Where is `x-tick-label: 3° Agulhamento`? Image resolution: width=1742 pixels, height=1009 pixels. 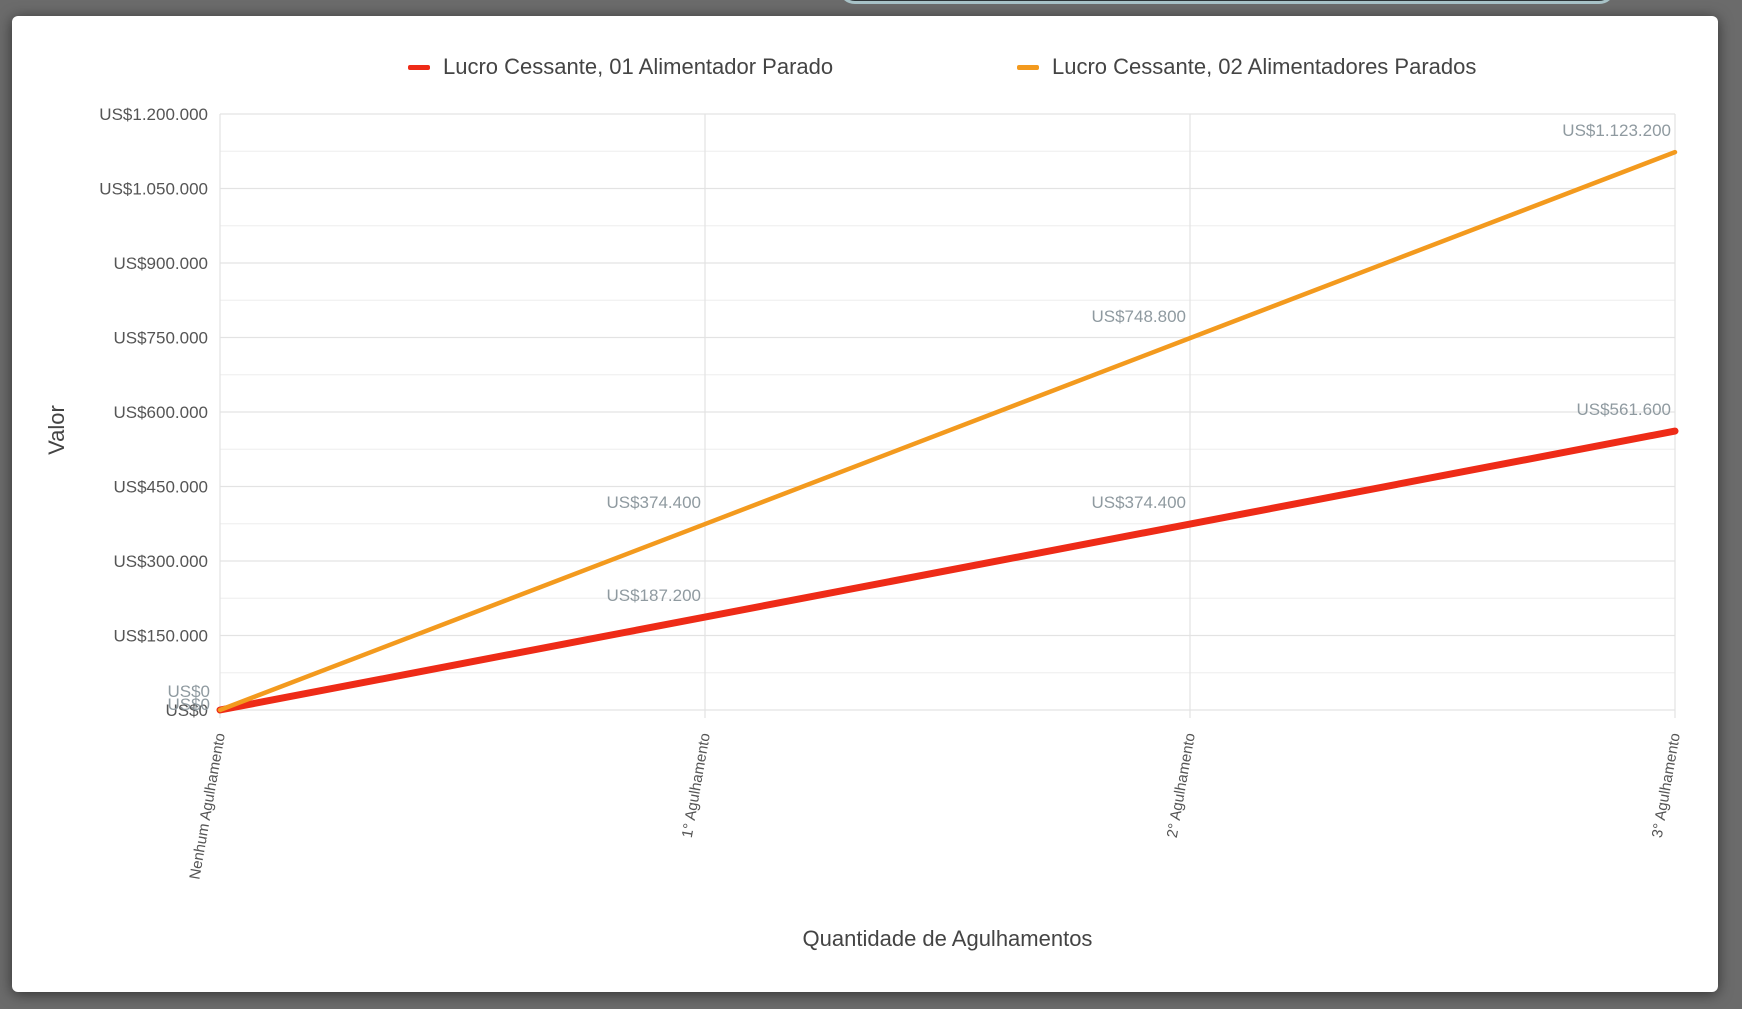 x-tick-label: 3° Agulhamento is located at coordinates (1666, 785).